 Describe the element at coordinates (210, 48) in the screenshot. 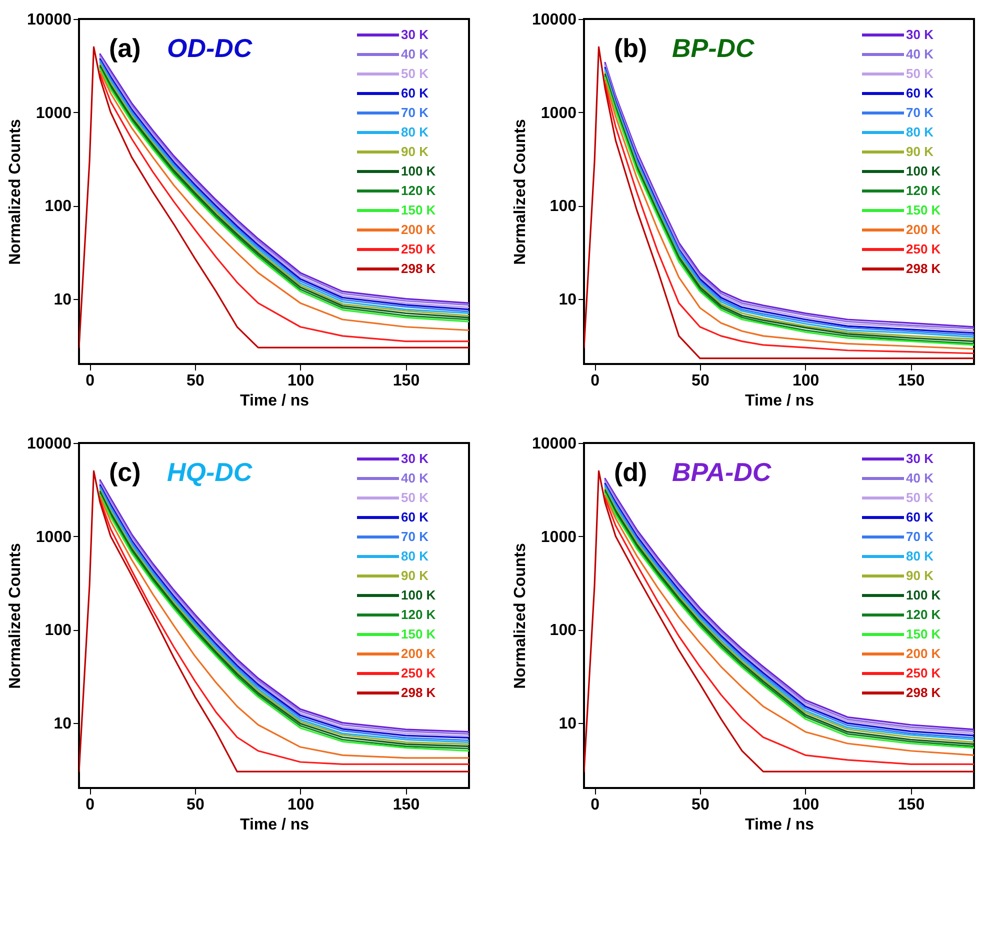

I see `text: OD-DC` at that location.